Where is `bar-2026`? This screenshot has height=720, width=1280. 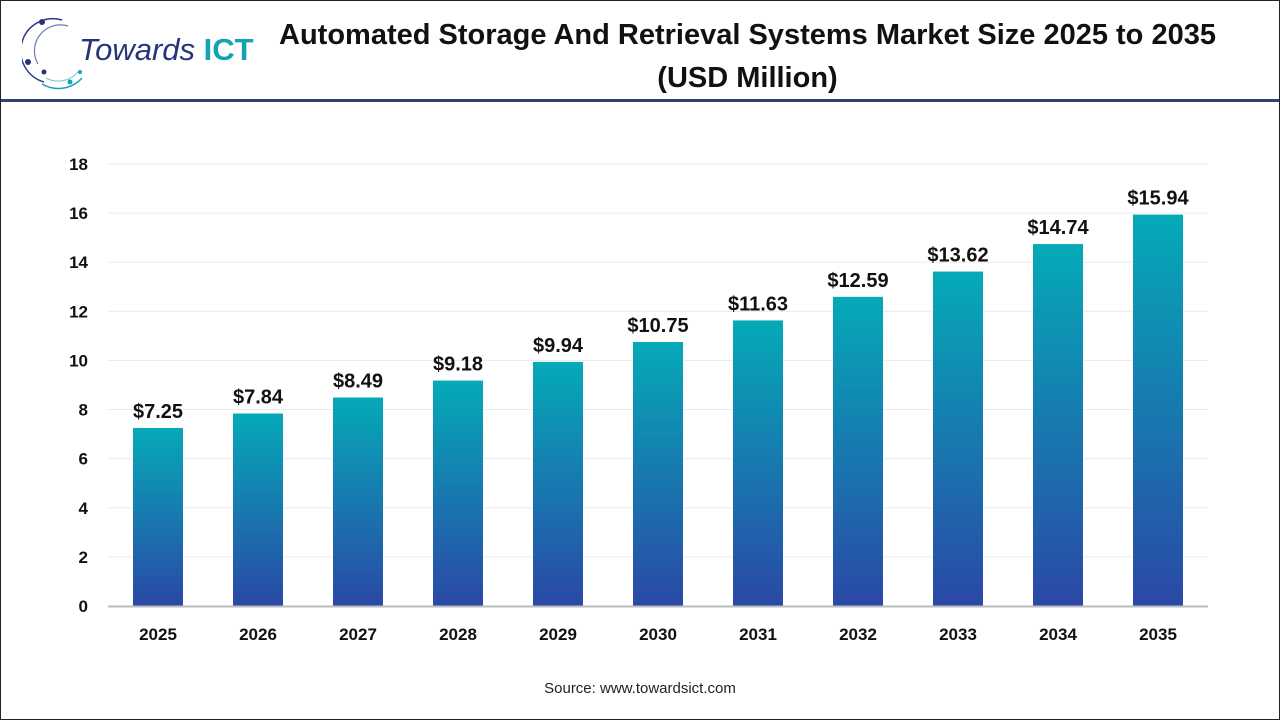 bar-2026 is located at coordinates (258, 509).